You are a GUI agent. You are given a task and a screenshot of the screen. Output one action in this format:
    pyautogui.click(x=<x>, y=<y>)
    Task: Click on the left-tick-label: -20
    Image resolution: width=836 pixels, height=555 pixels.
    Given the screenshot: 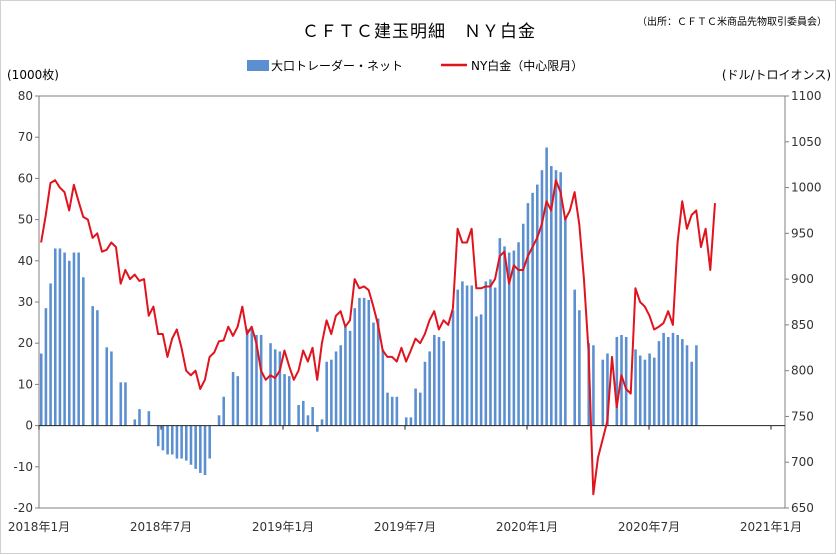 What is the action you would take?
    pyautogui.click(x=23, y=508)
    